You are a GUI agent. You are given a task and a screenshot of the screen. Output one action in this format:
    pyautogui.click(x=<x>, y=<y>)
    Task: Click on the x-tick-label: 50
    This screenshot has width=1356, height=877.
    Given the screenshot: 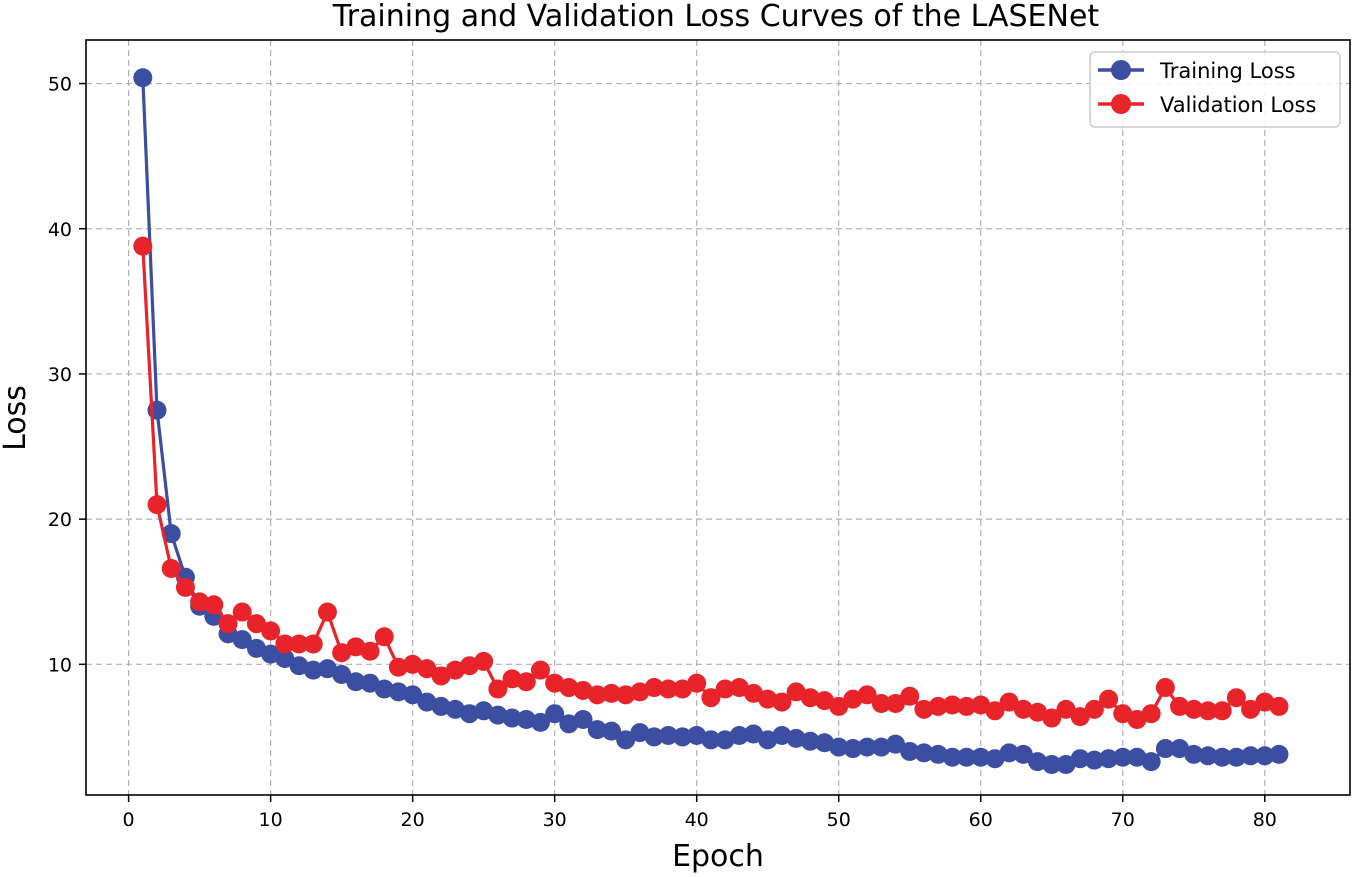 What is the action you would take?
    pyautogui.click(x=839, y=820)
    